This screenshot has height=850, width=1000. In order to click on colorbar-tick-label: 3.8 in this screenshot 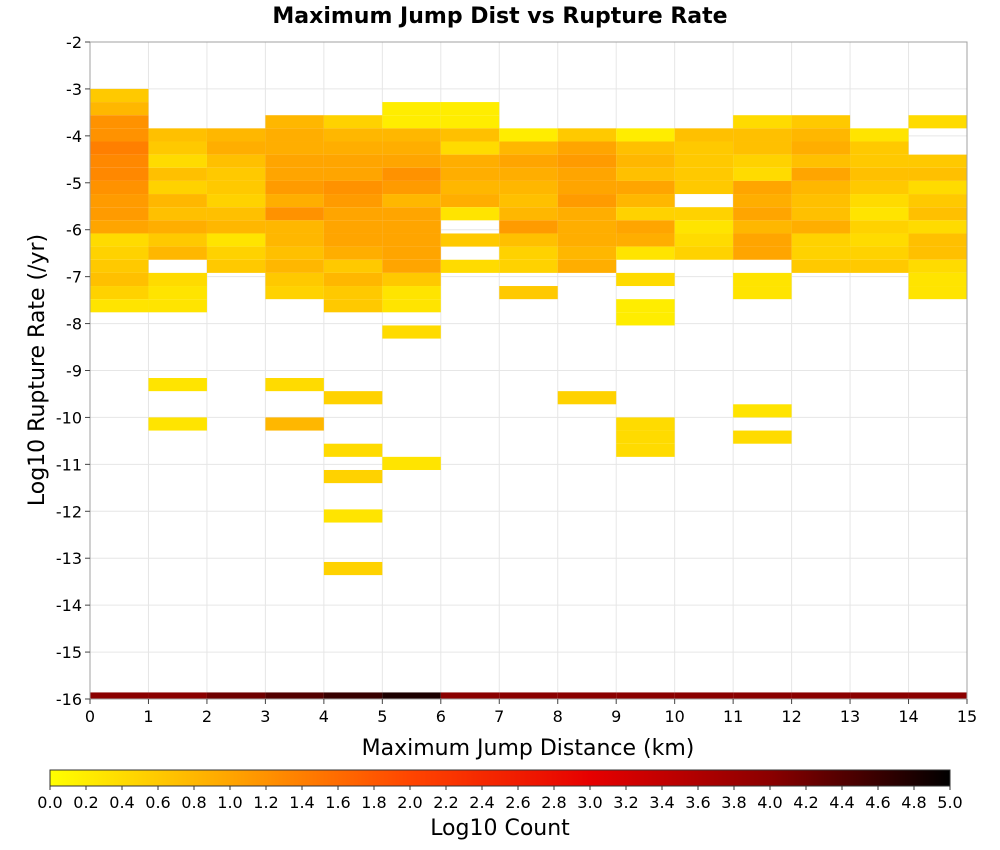, I will do `click(733, 802)`.